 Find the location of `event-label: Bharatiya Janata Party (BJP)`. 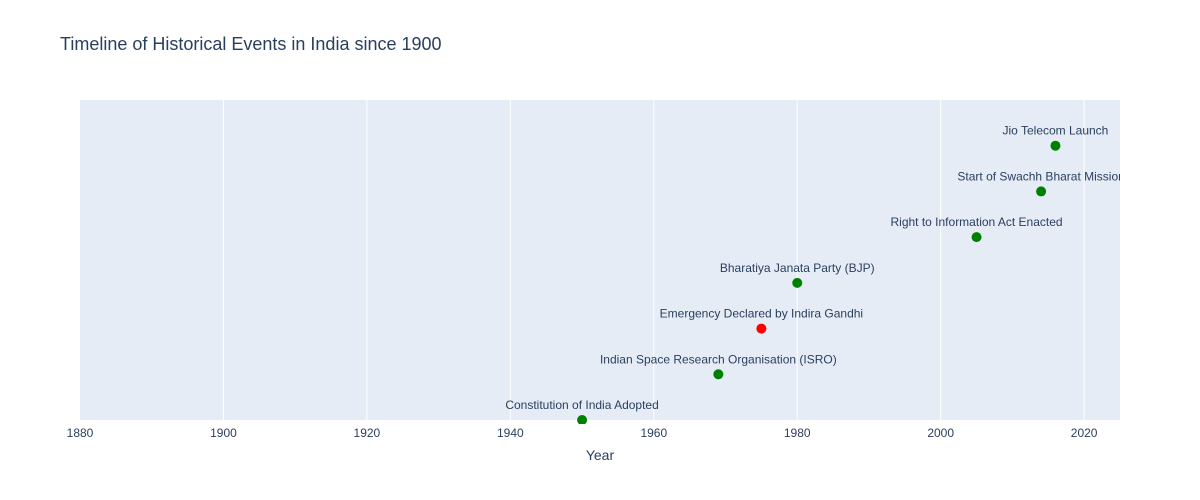

event-label: Bharatiya Janata Party (BJP) is located at coordinates (797, 268).